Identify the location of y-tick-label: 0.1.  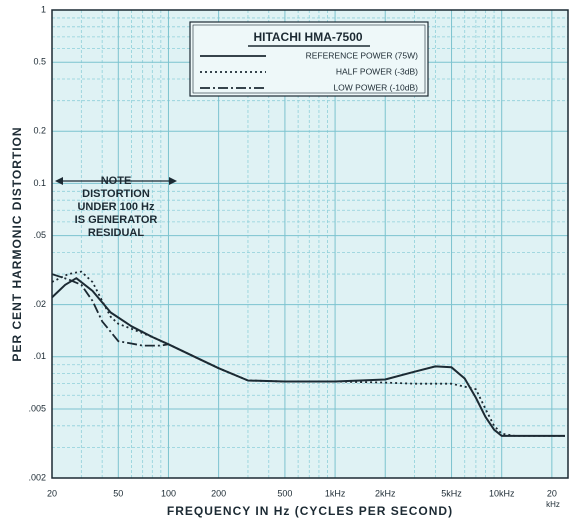
(39, 183).